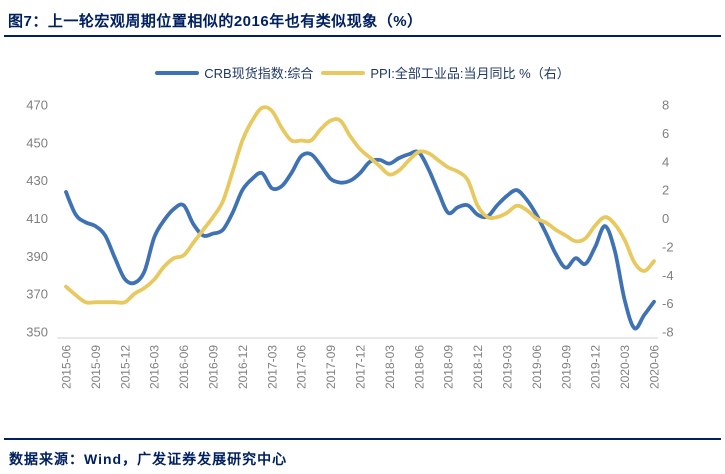 The width and height of the screenshot is (725, 474). I want to click on ppi-line-swatch, so click(343, 72).